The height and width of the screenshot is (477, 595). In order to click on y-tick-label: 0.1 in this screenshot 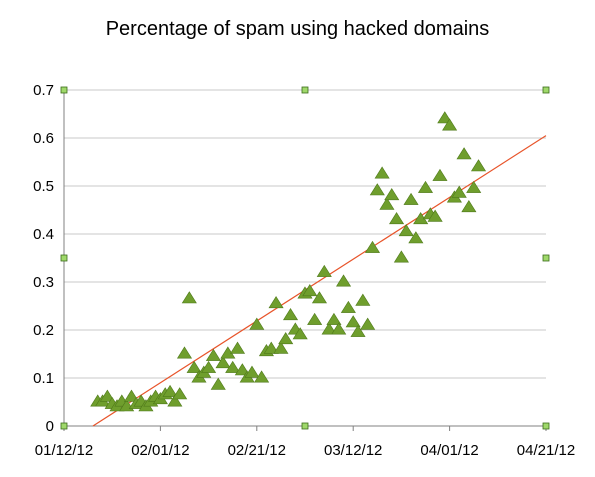, I will do `click(43, 378)`.